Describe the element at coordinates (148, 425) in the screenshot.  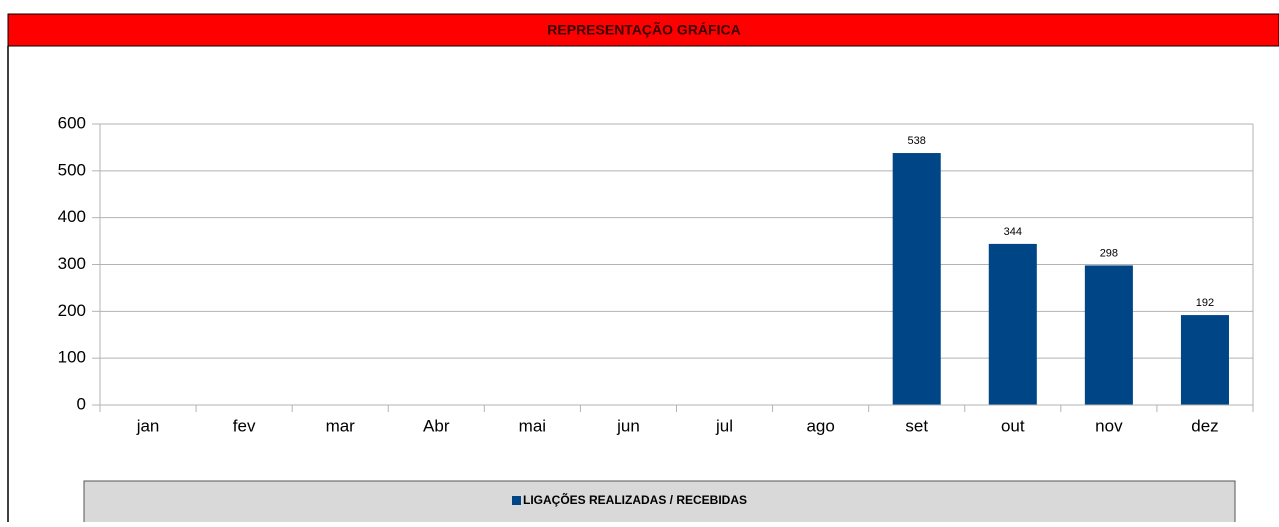
I see `x-tick-label: jan` at that location.